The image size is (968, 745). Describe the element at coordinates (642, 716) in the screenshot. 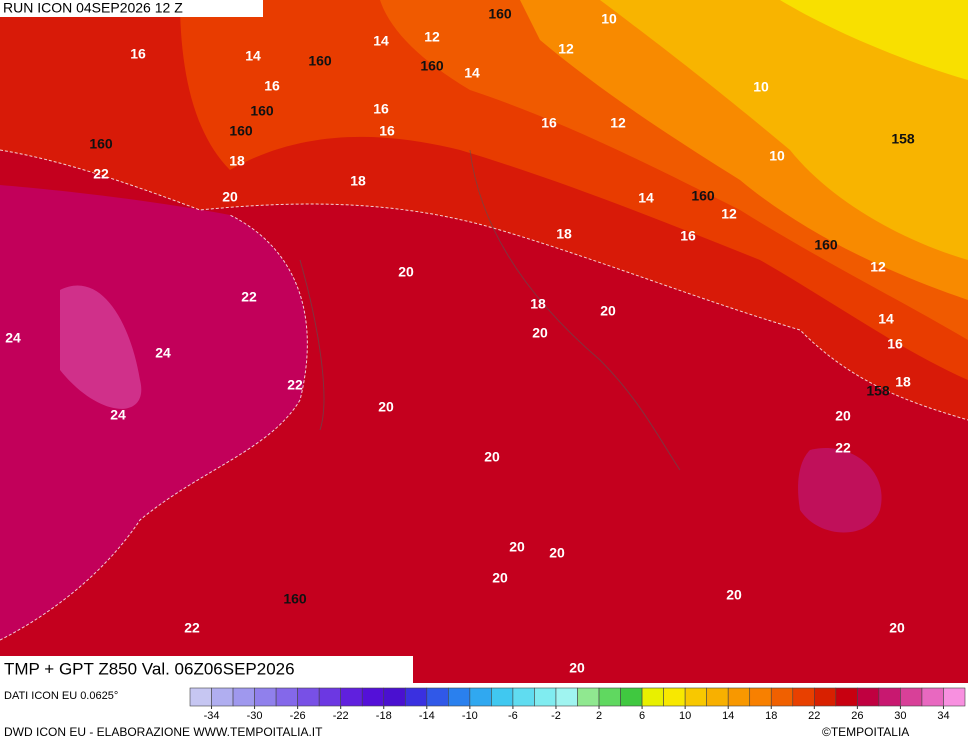

I see `colorbar-tick-label: 6` at that location.